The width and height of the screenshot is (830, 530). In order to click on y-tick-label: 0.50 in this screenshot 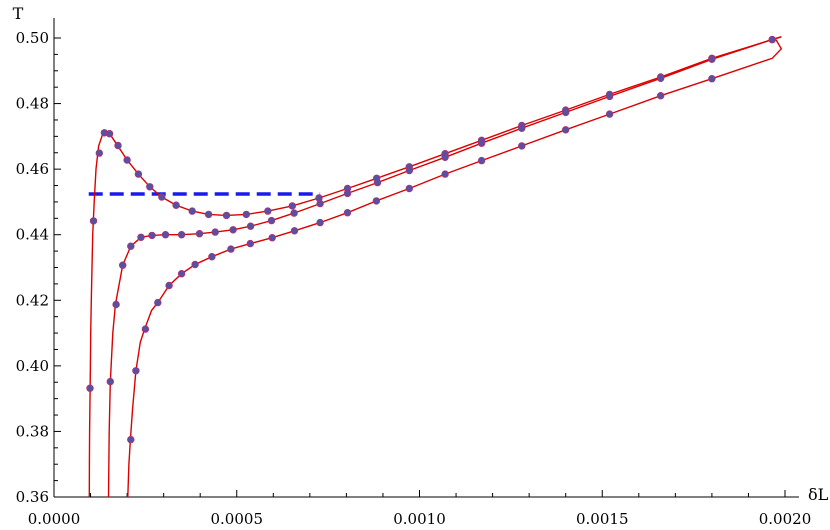, I will do `click(32, 38)`.